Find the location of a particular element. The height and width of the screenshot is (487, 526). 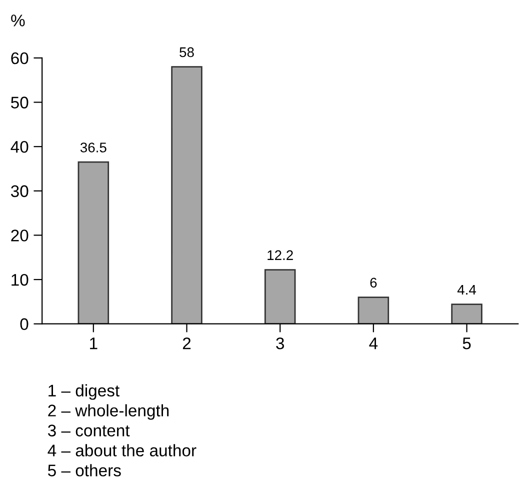

x-tick-label: 2 is located at coordinates (186, 343).